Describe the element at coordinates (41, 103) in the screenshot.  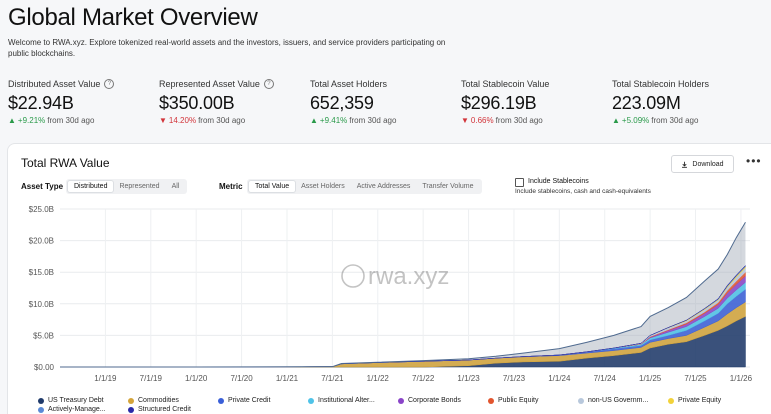
I see `stat-value: $22.94B` at that location.